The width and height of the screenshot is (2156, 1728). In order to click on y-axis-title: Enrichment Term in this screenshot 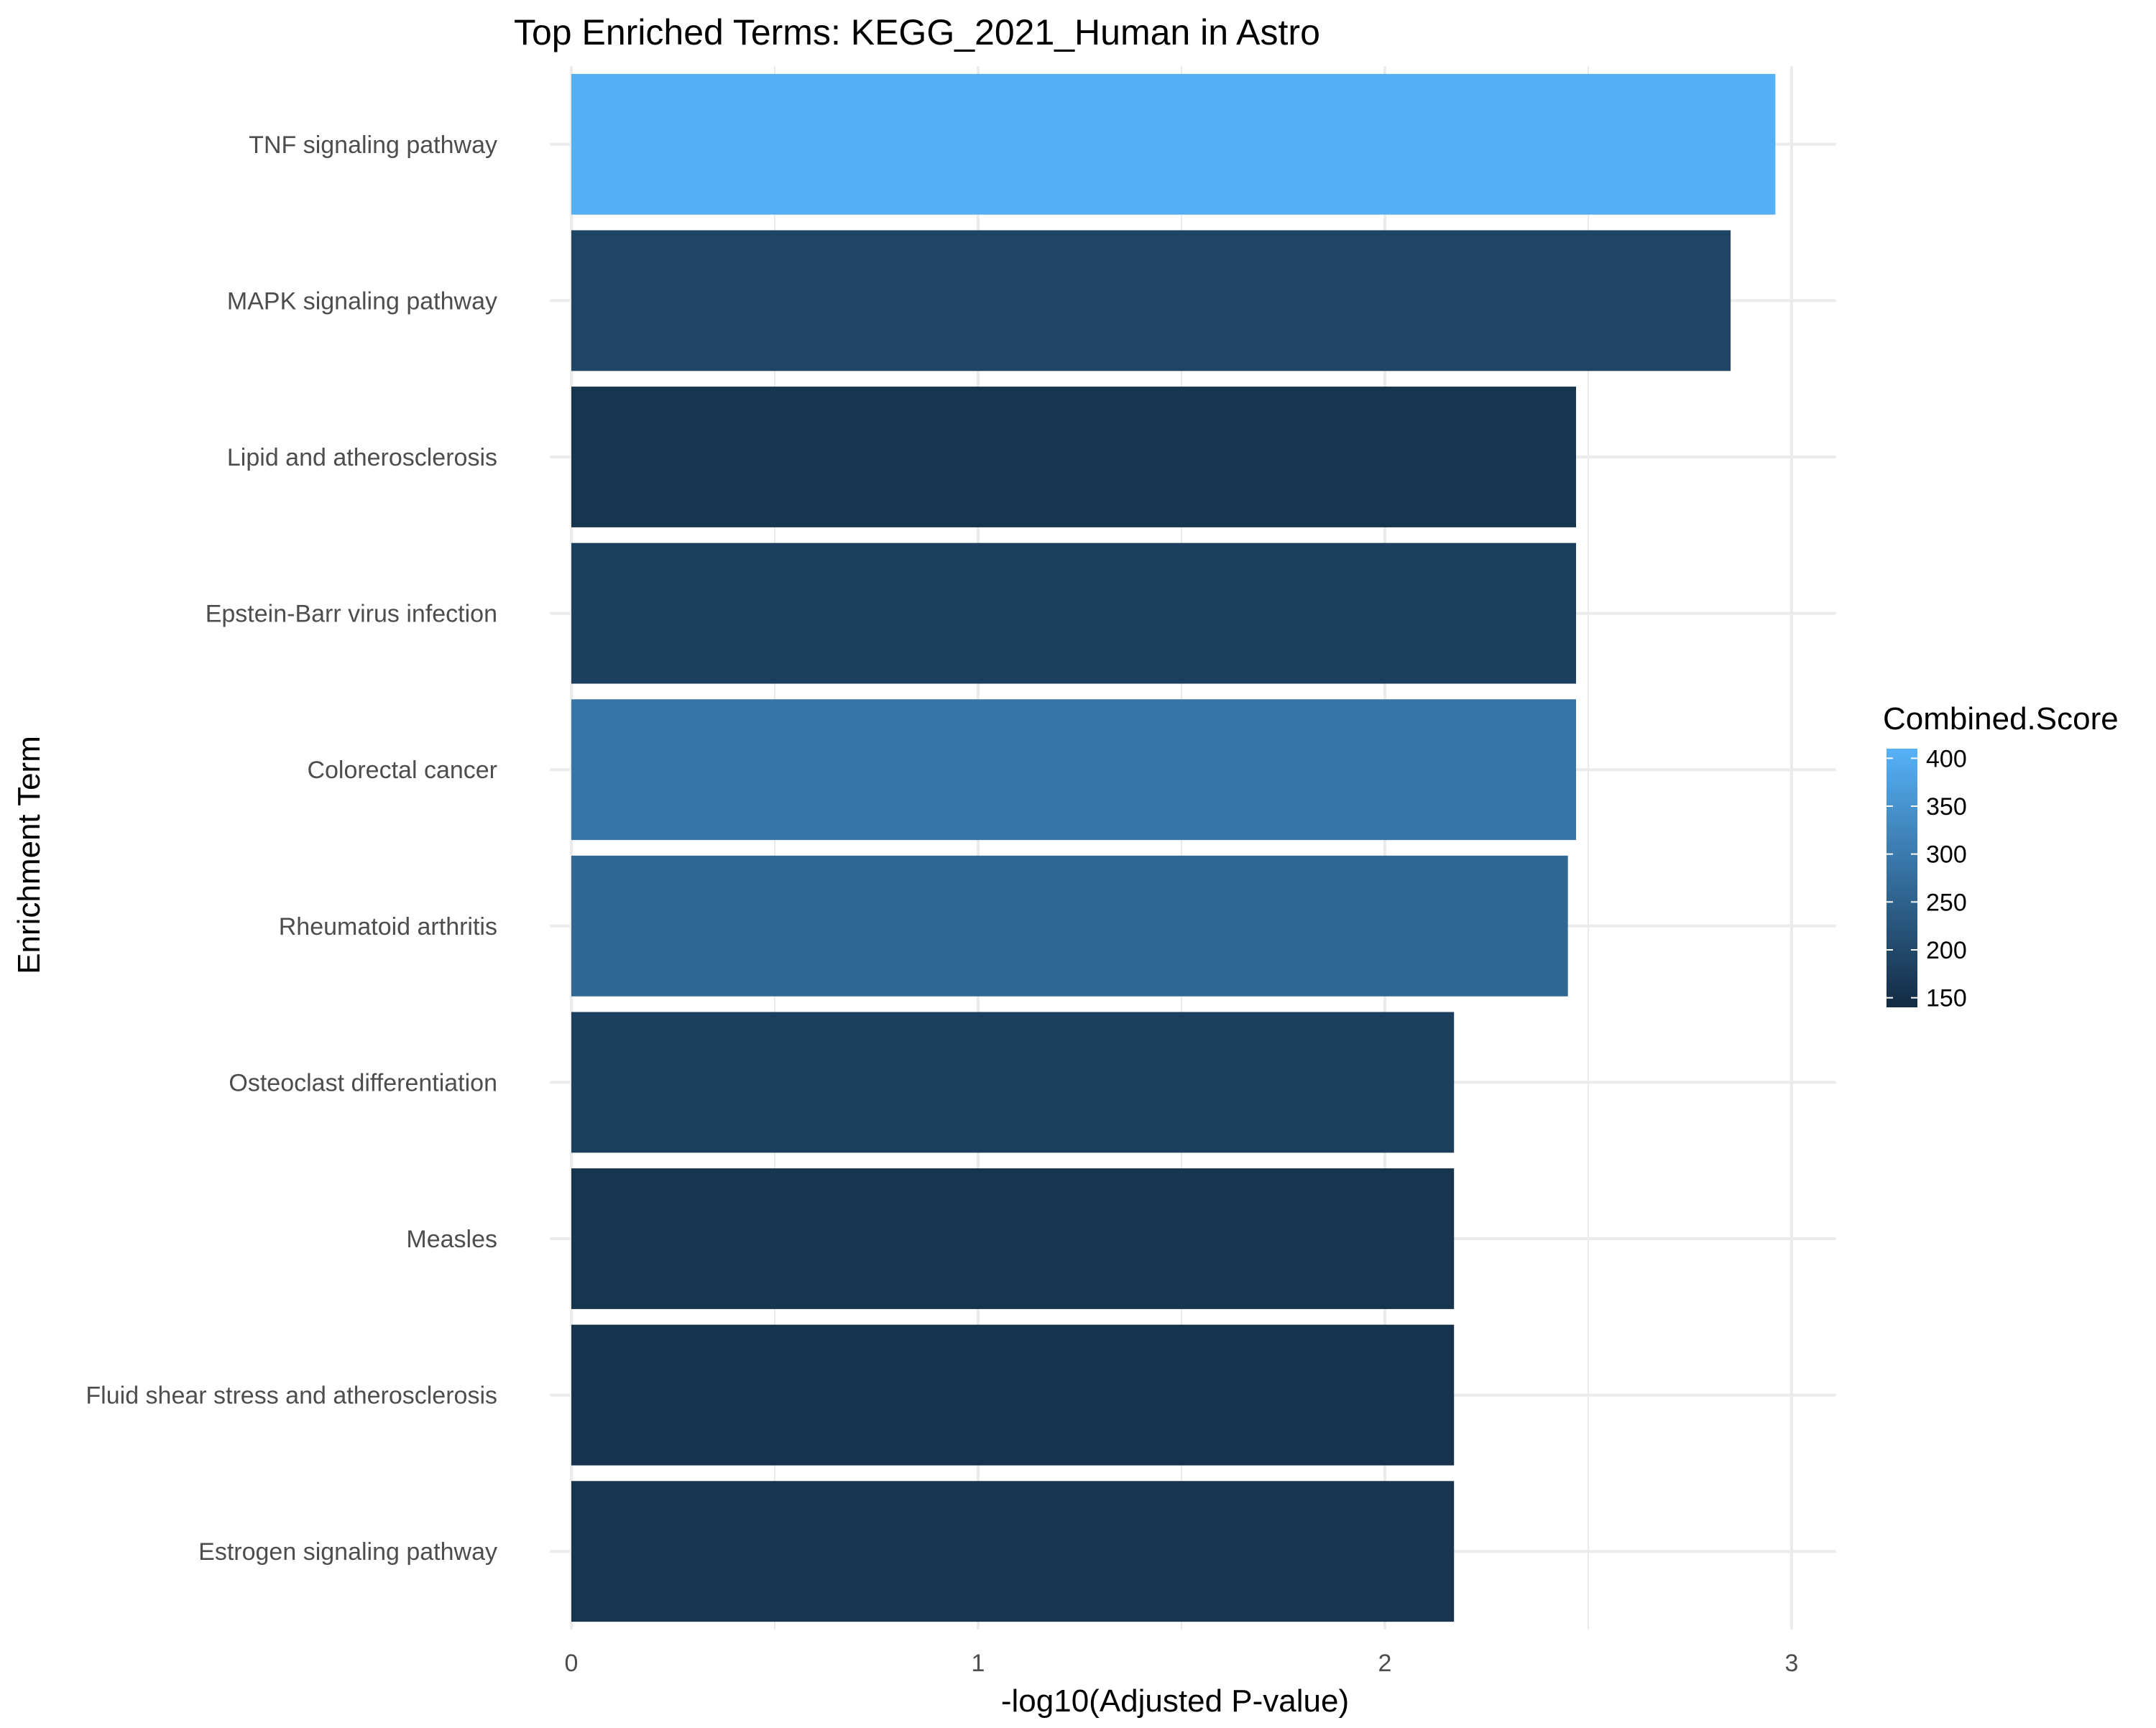, I will do `click(29, 855)`.